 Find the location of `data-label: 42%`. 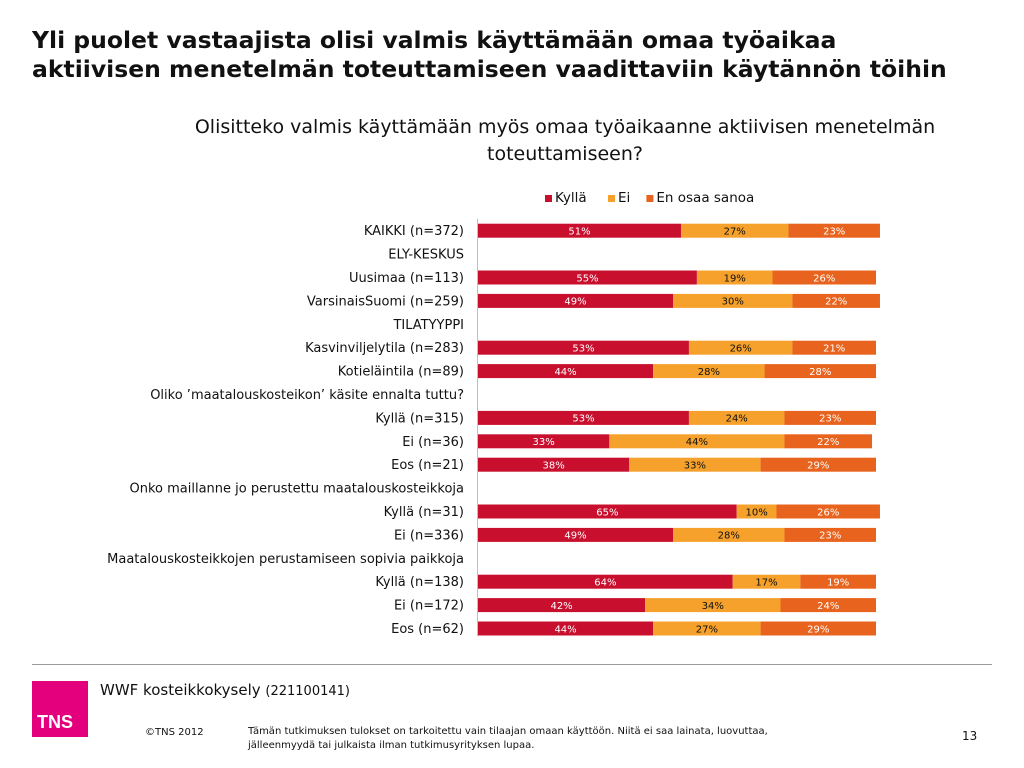

data-label: 42% is located at coordinates (561, 606).